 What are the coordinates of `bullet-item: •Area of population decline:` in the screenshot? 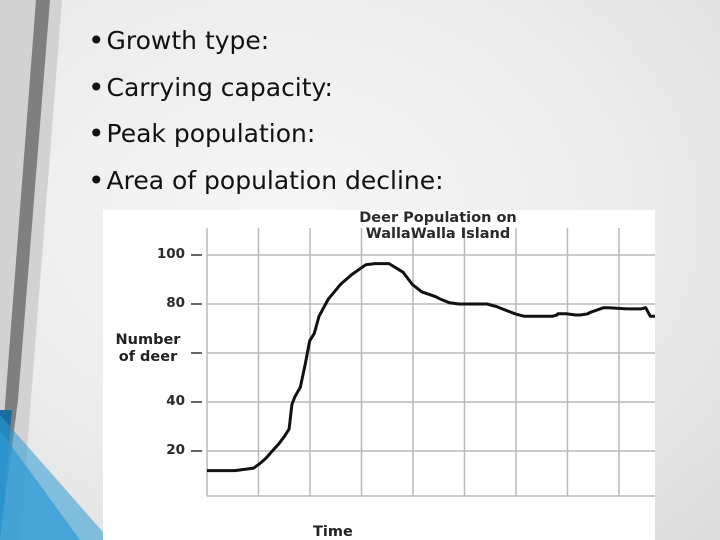 It's located at (266, 181).